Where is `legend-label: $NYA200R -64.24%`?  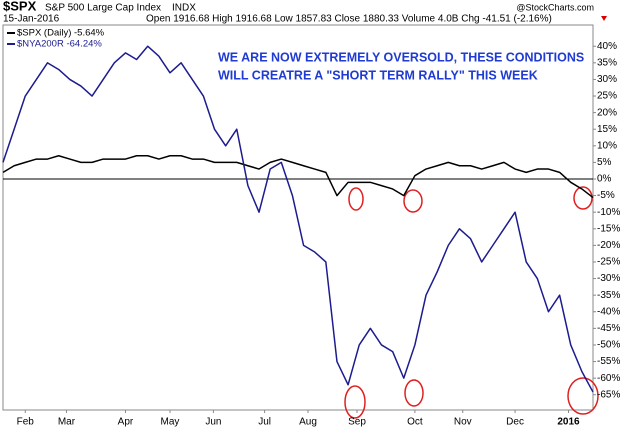 legend-label: $NYA200R -64.24% is located at coordinates (59, 44).